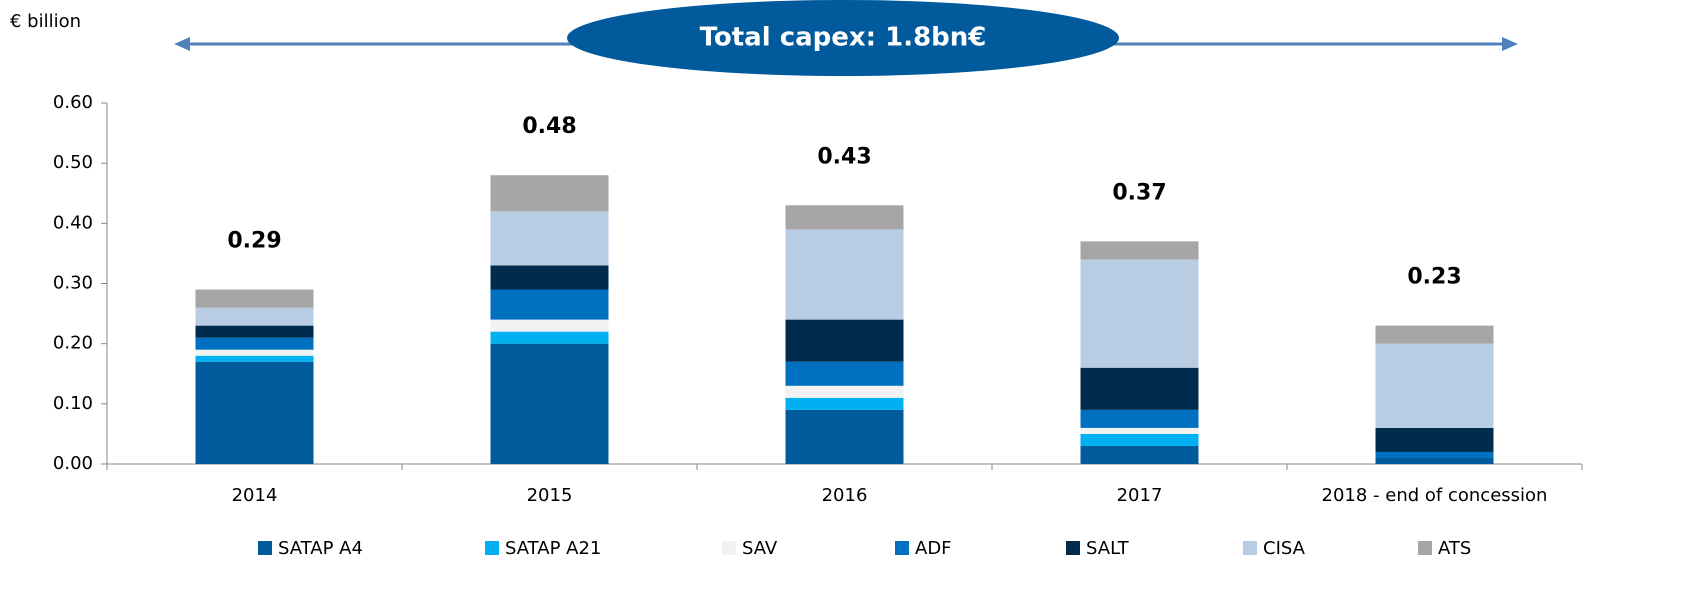  What do you see at coordinates (933, 548) in the screenshot?
I see `legend-label: ADF` at bounding box center [933, 548].